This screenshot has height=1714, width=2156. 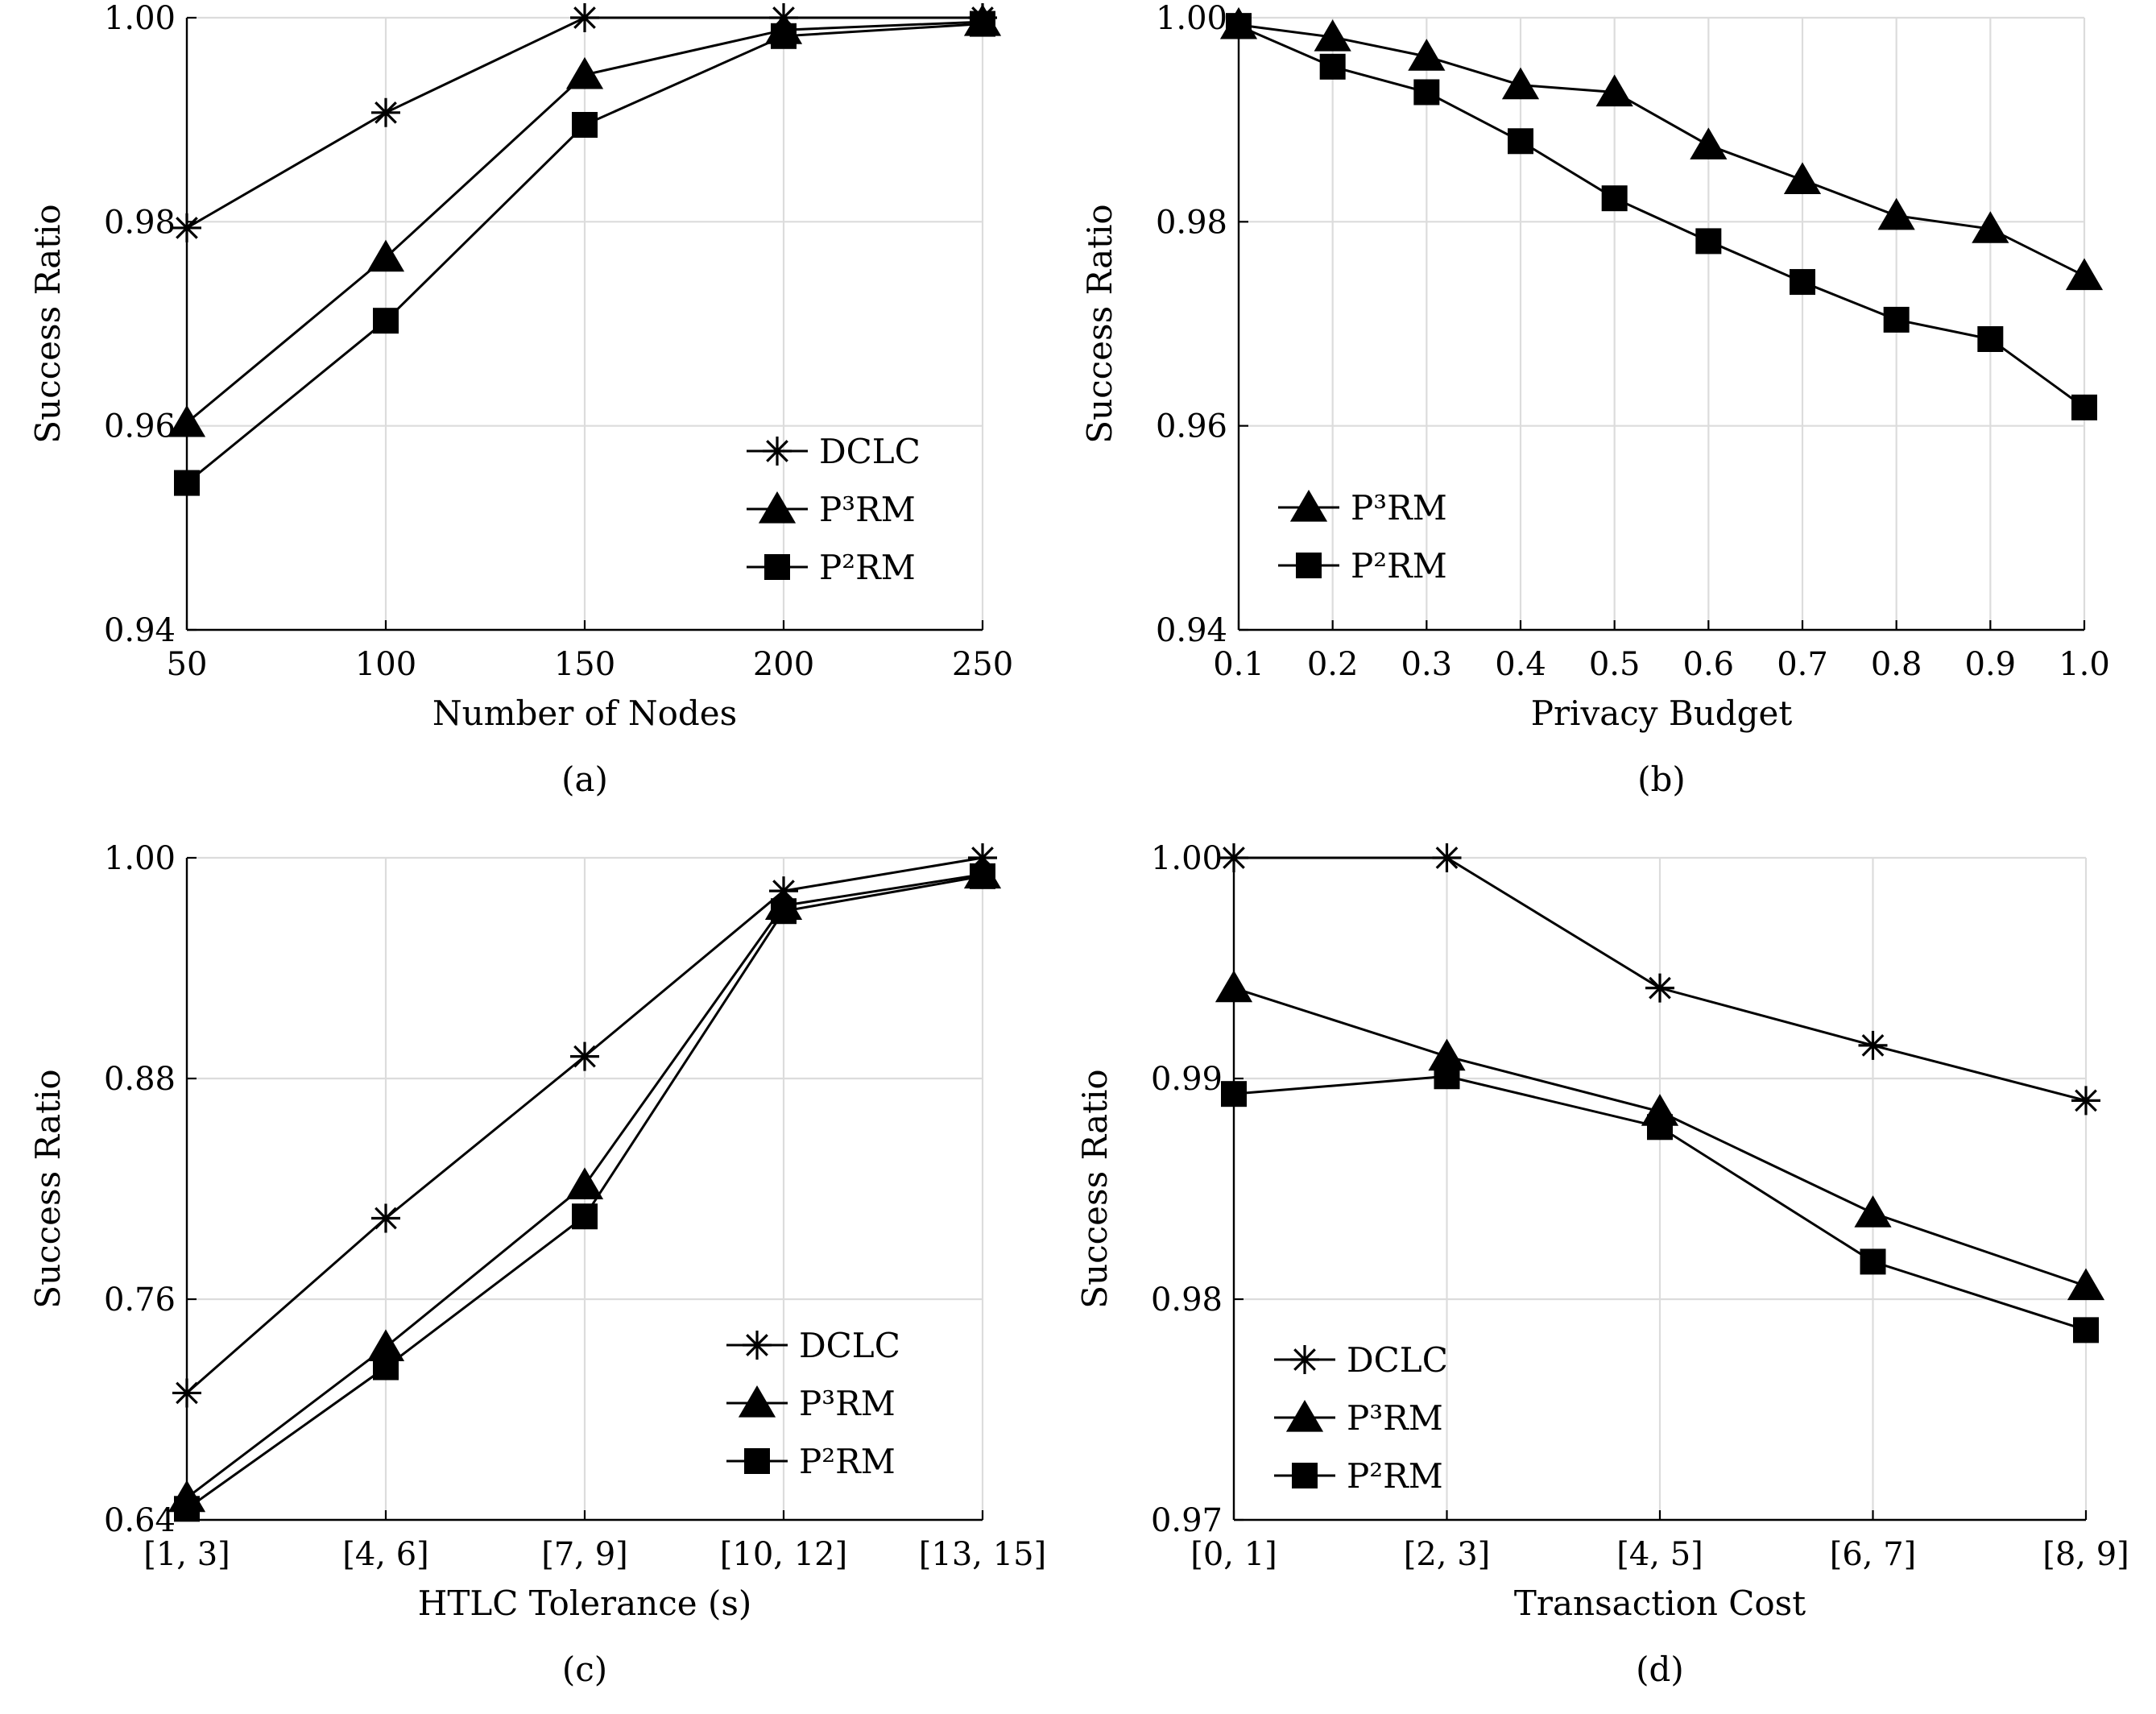 What do you see at coordinates (1427, 664) in the screenshot?
I see `x-tick-label: 0.3` at bounding box center [1427, 664].